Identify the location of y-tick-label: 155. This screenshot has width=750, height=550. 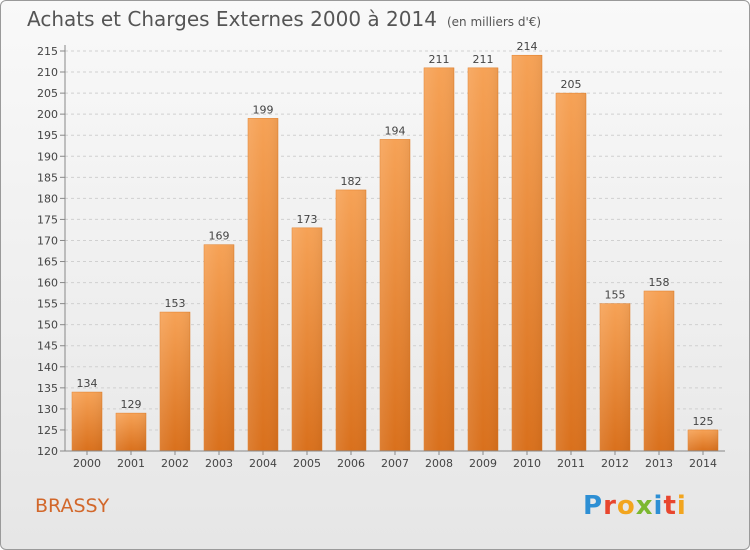
(47, 304).